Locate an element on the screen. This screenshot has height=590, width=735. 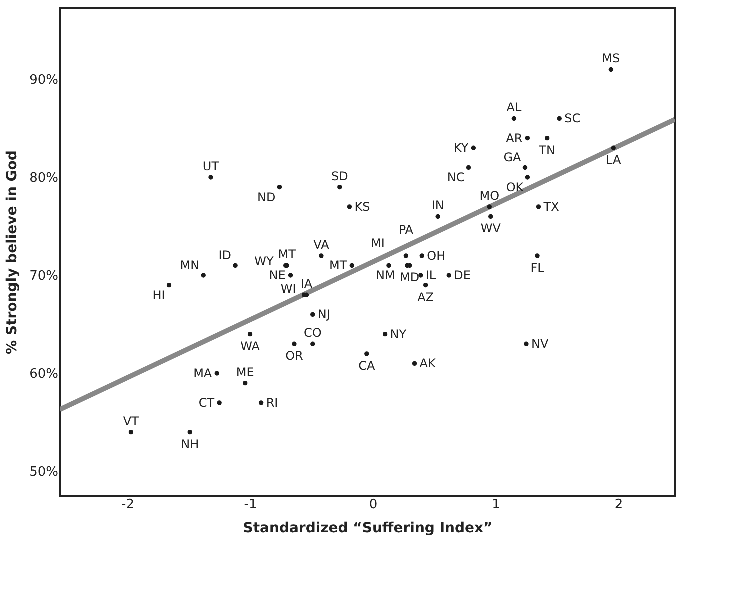
data-label: TX is located at coordinates (551, 207).